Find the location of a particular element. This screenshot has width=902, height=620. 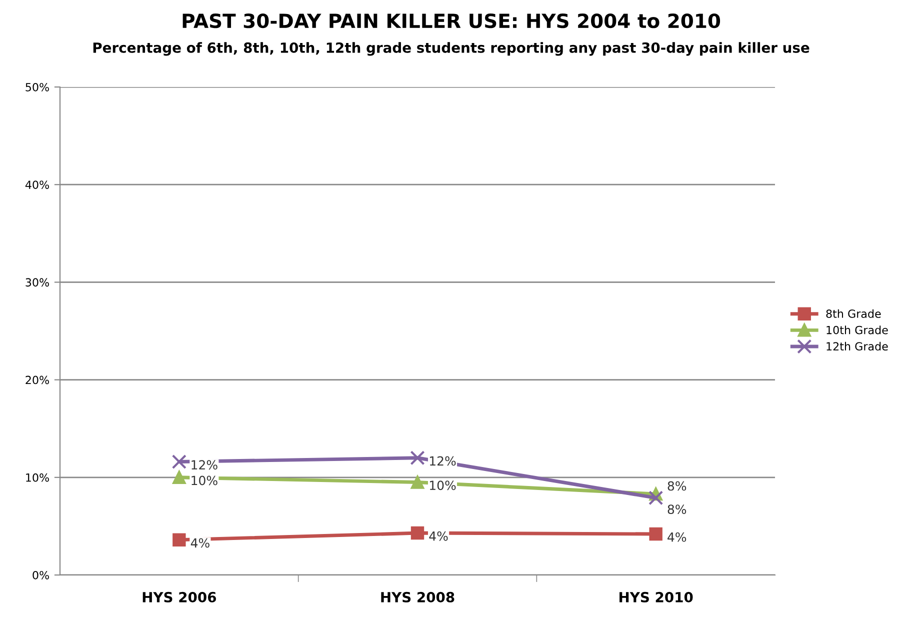

x-tick-label: HYS 2010 is located at coordinates (656, 597).